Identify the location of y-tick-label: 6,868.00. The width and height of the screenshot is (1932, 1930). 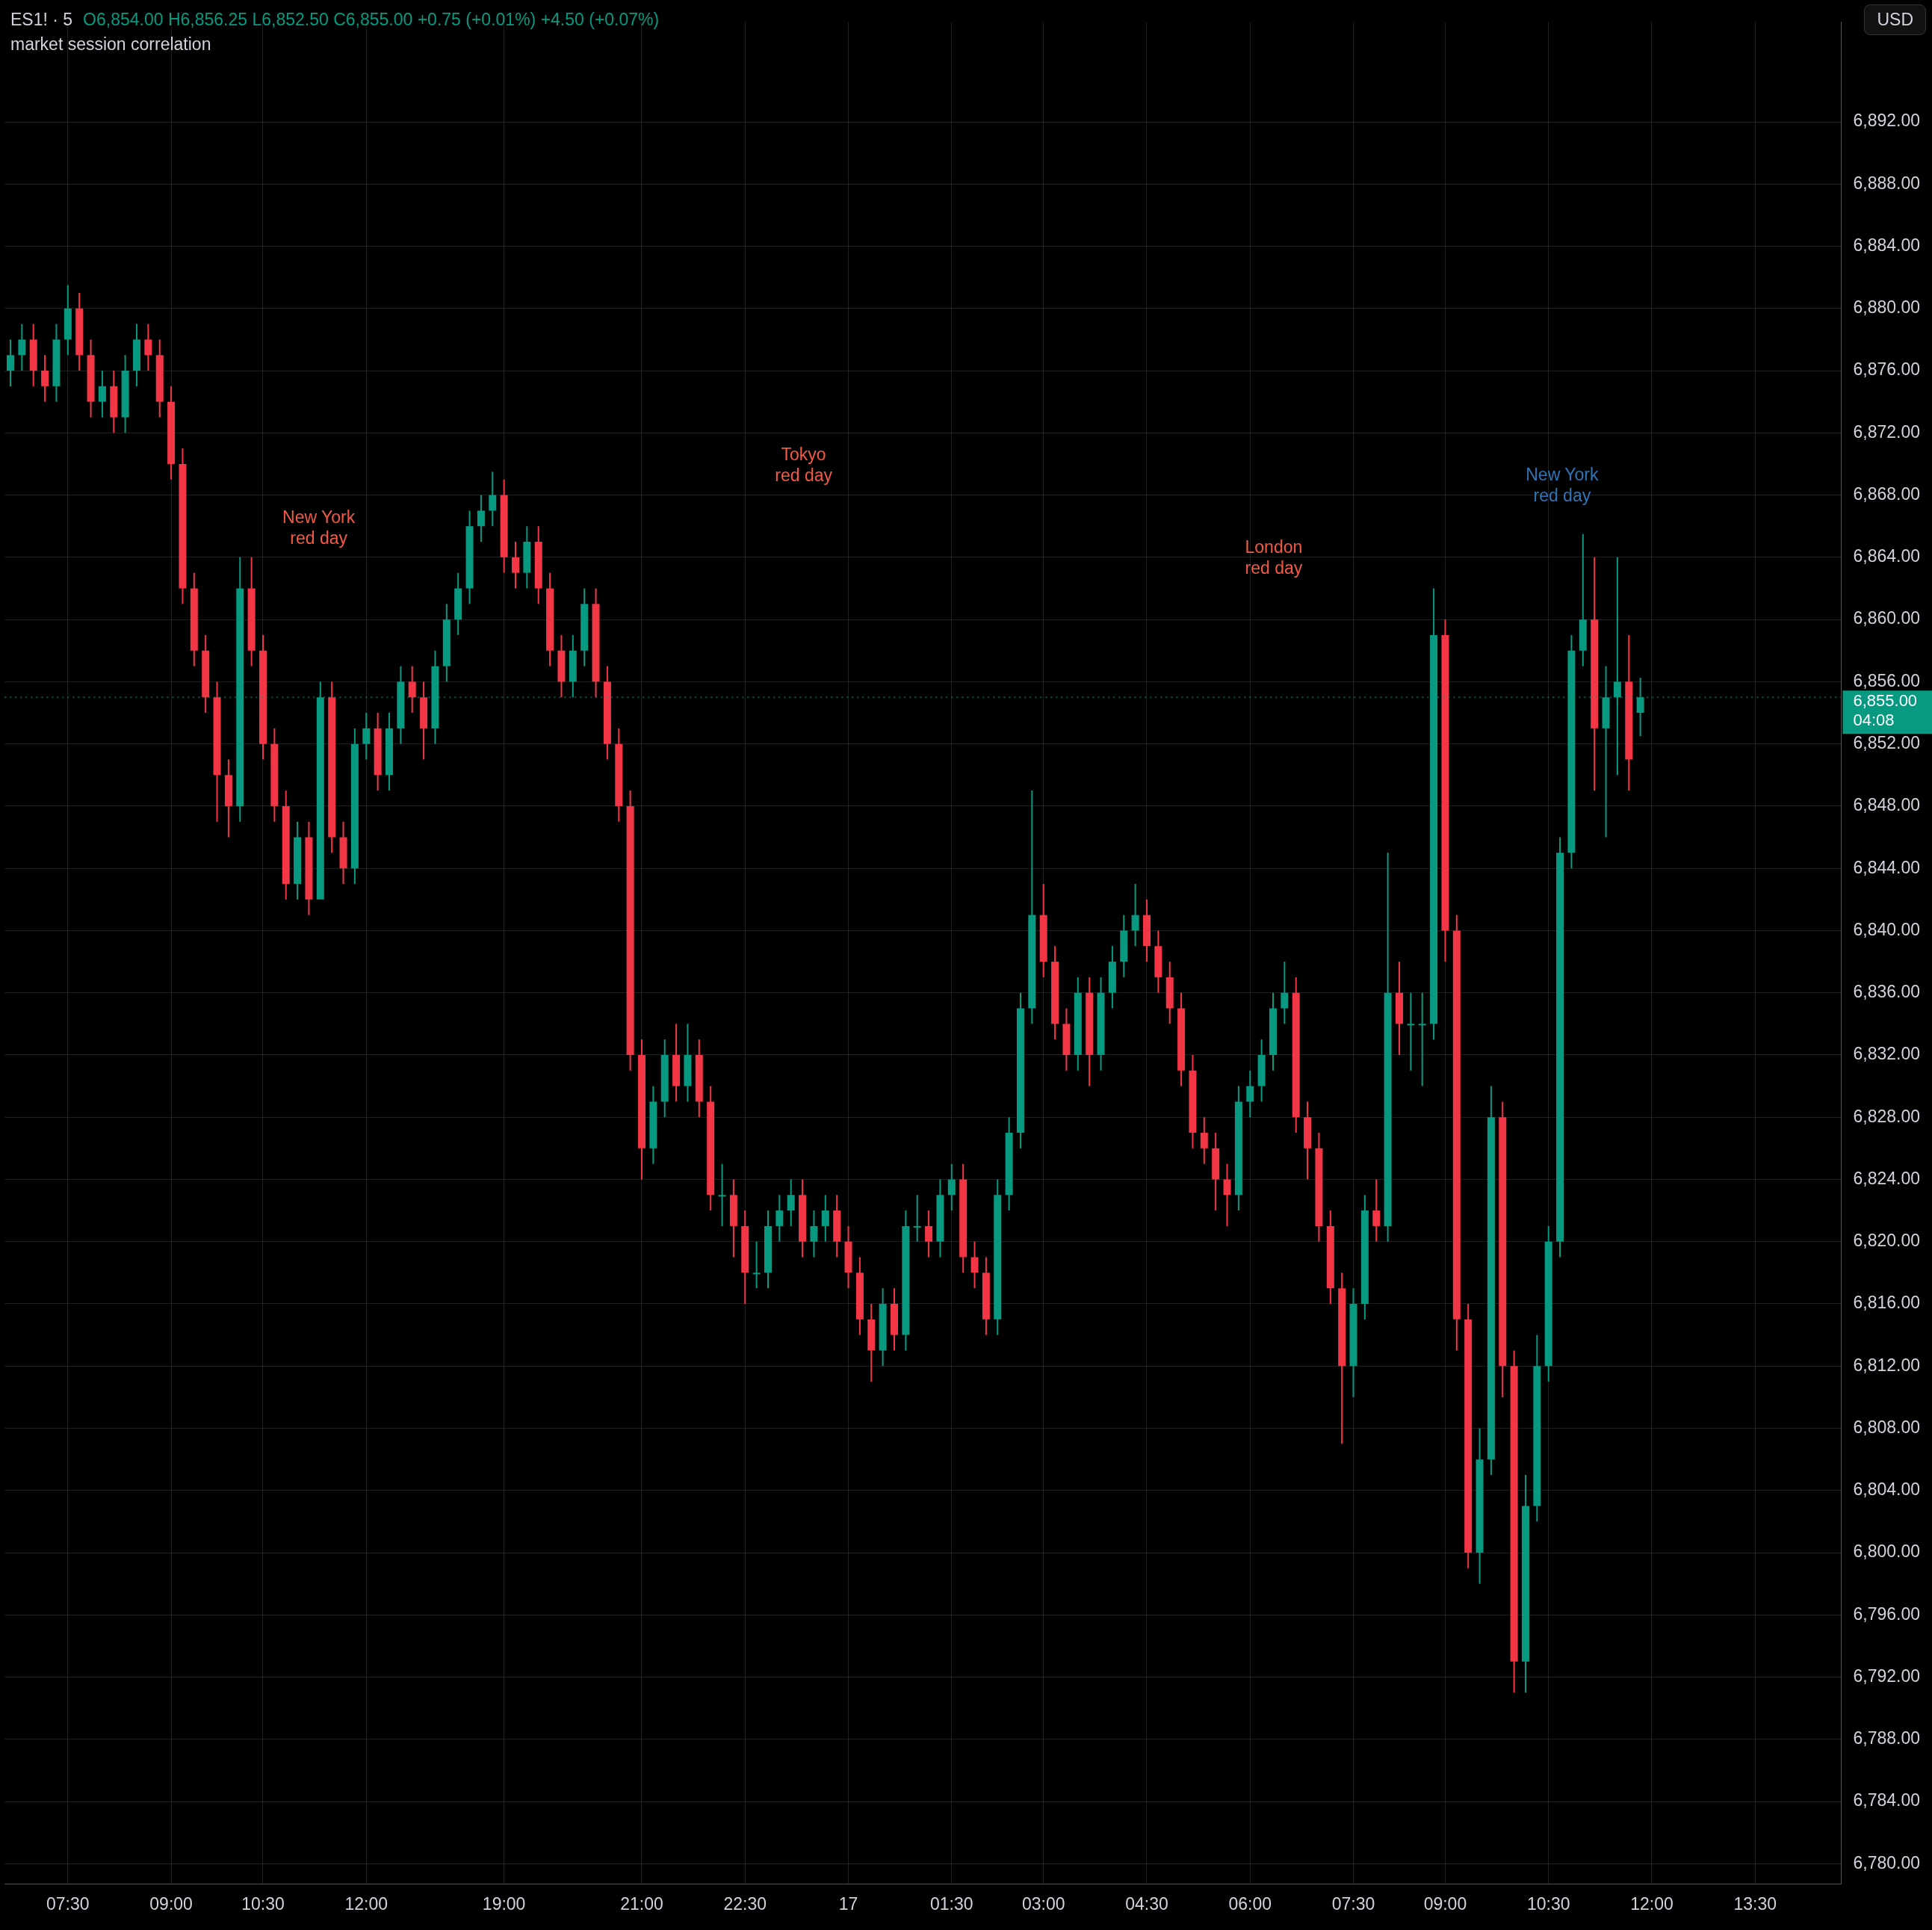
(1886, 494).